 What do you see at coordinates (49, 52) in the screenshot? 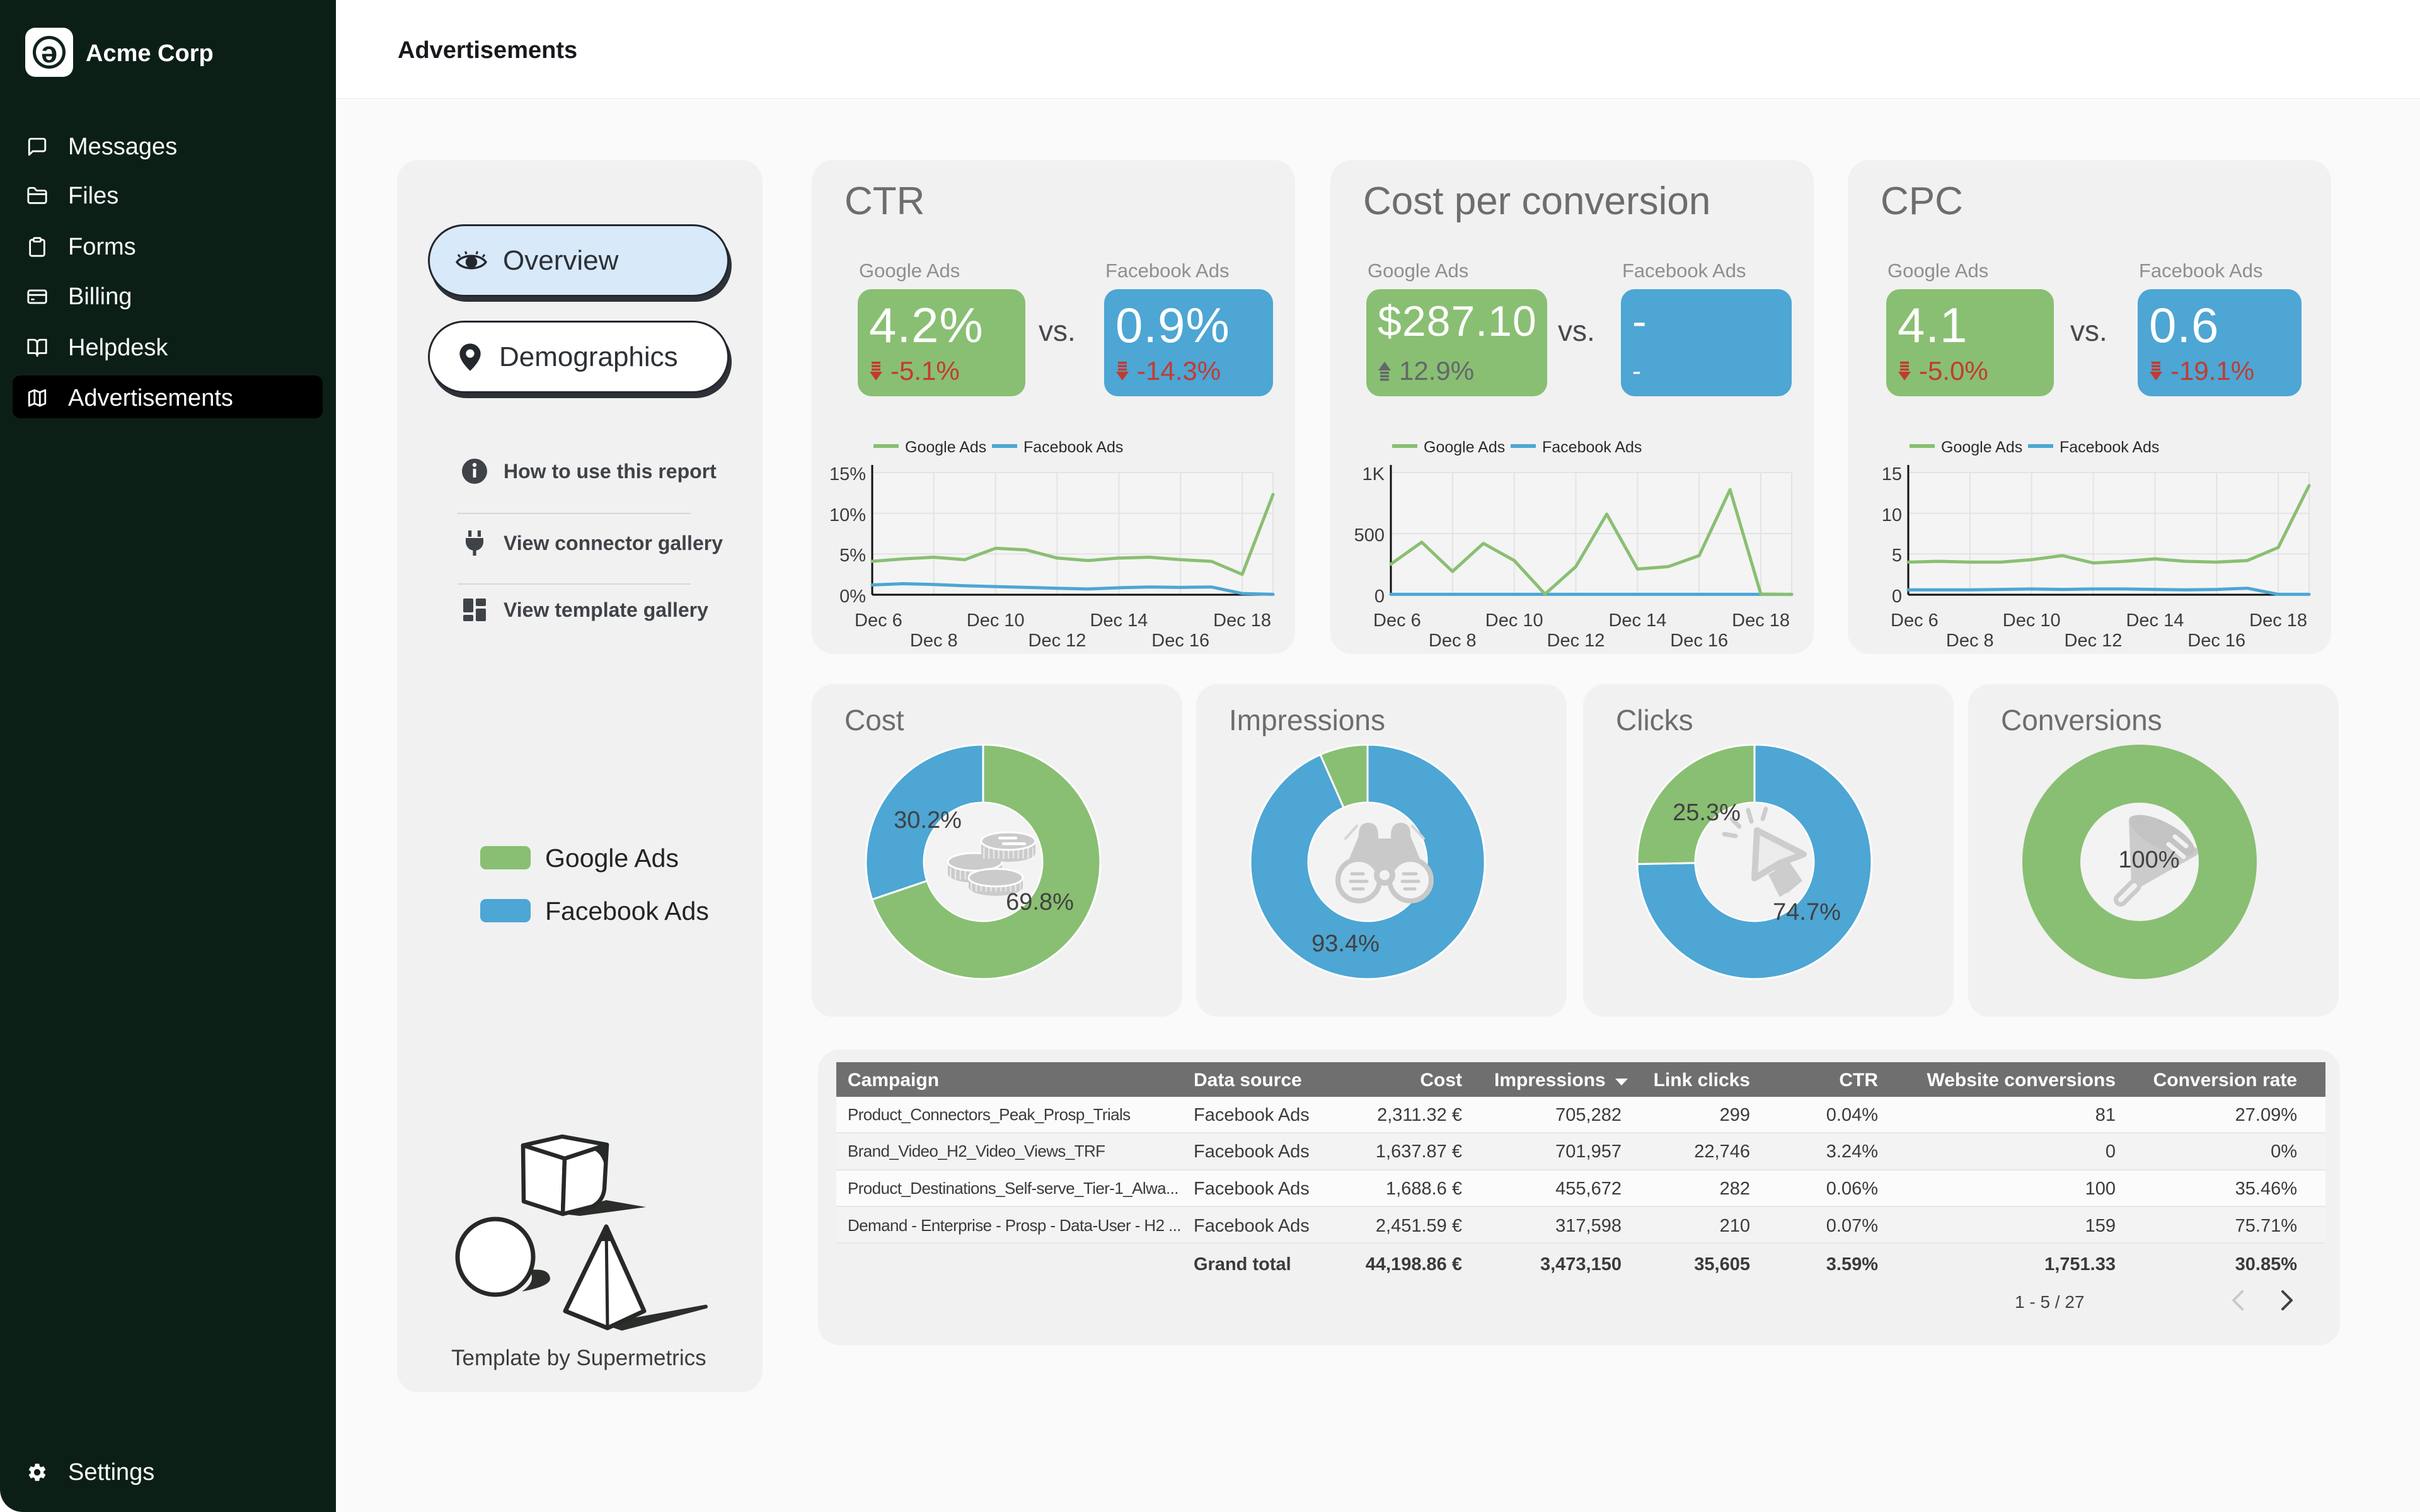
I see `svg-text: ə` at bounding box center [49, 52].